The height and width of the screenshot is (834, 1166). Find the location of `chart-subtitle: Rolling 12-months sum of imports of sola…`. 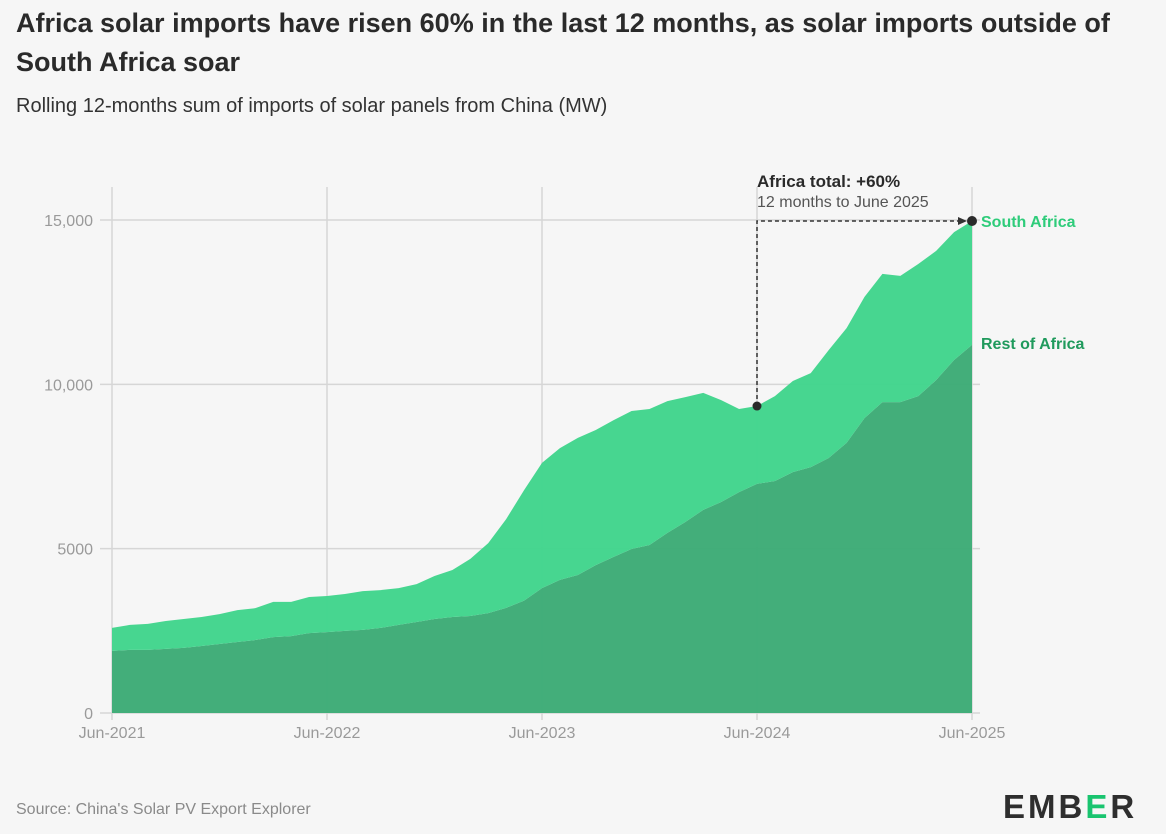

chart-subtitle: Rolling 12-months sum of imports of sola… is located at coordinates (312, 106).